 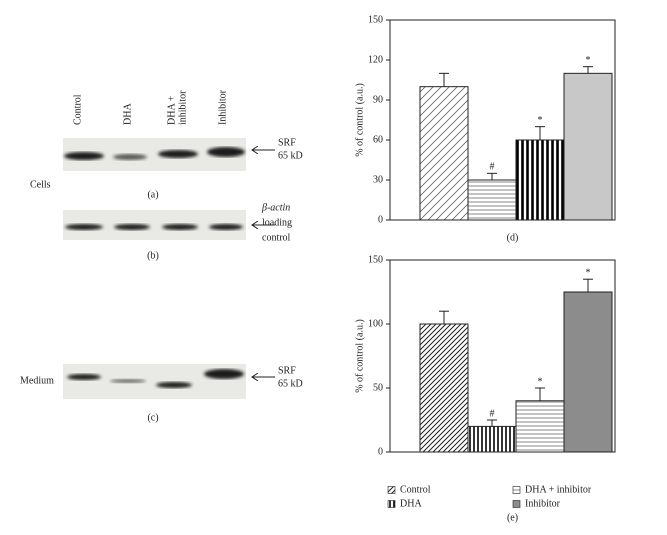 I want to click on row-label: Medium, so click(x=37, y=380).